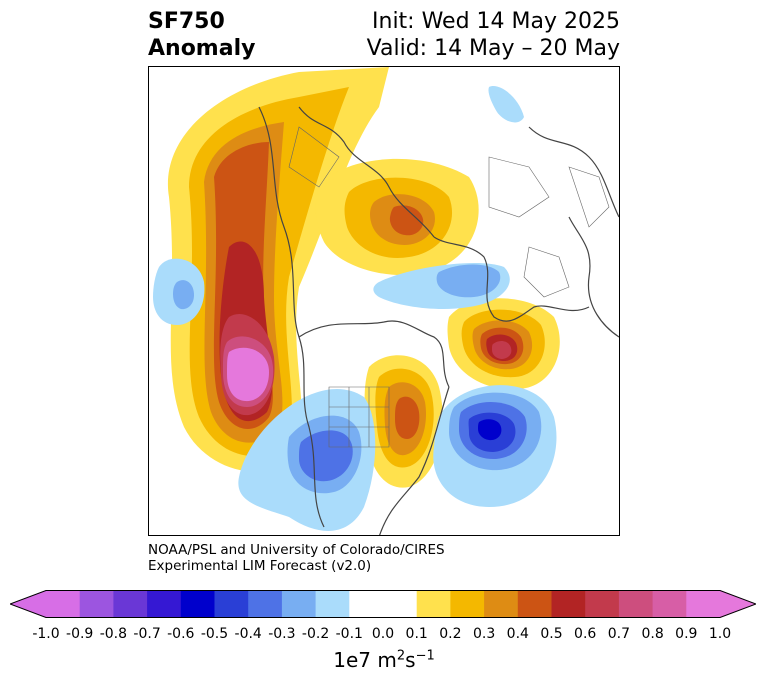  I want to click on colorbar-tick-label: 0.0, so click(383, 634).